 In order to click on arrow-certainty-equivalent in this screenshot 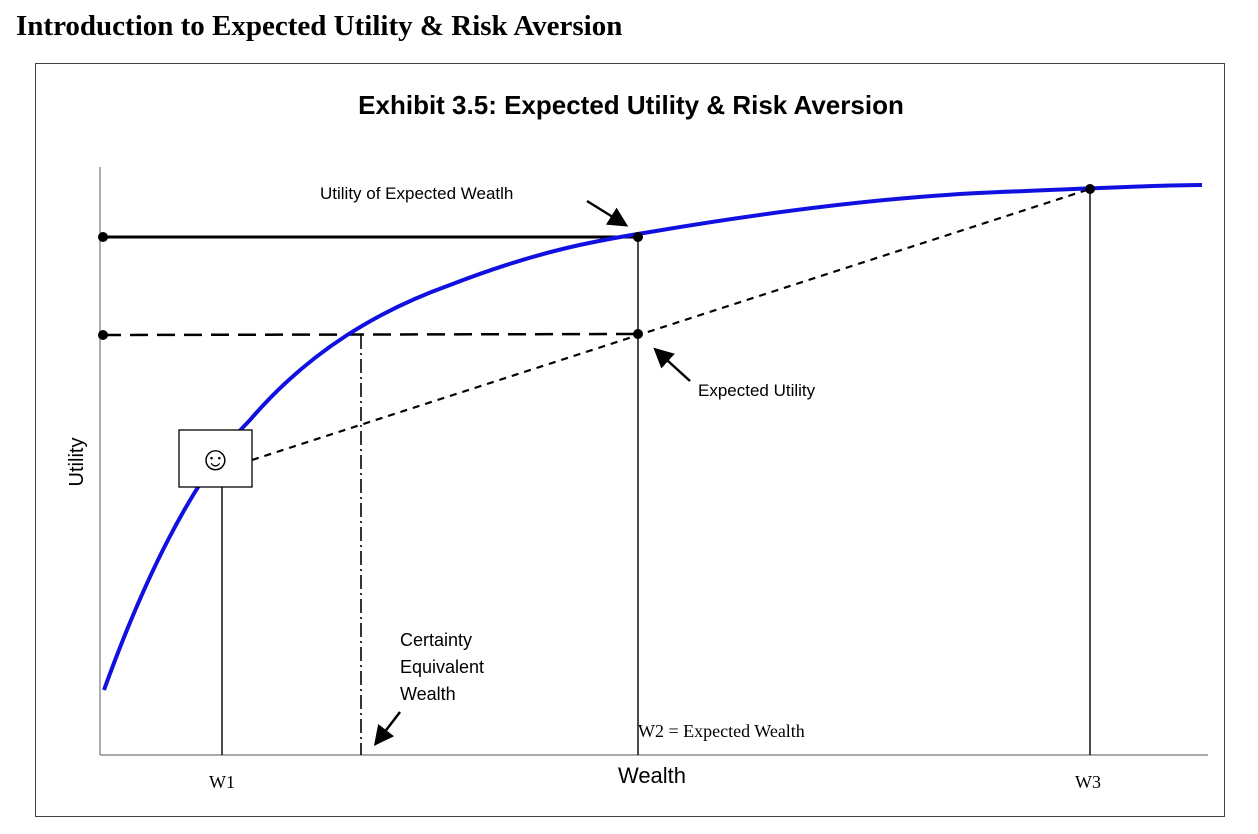, I will do `click(387, 728)`.